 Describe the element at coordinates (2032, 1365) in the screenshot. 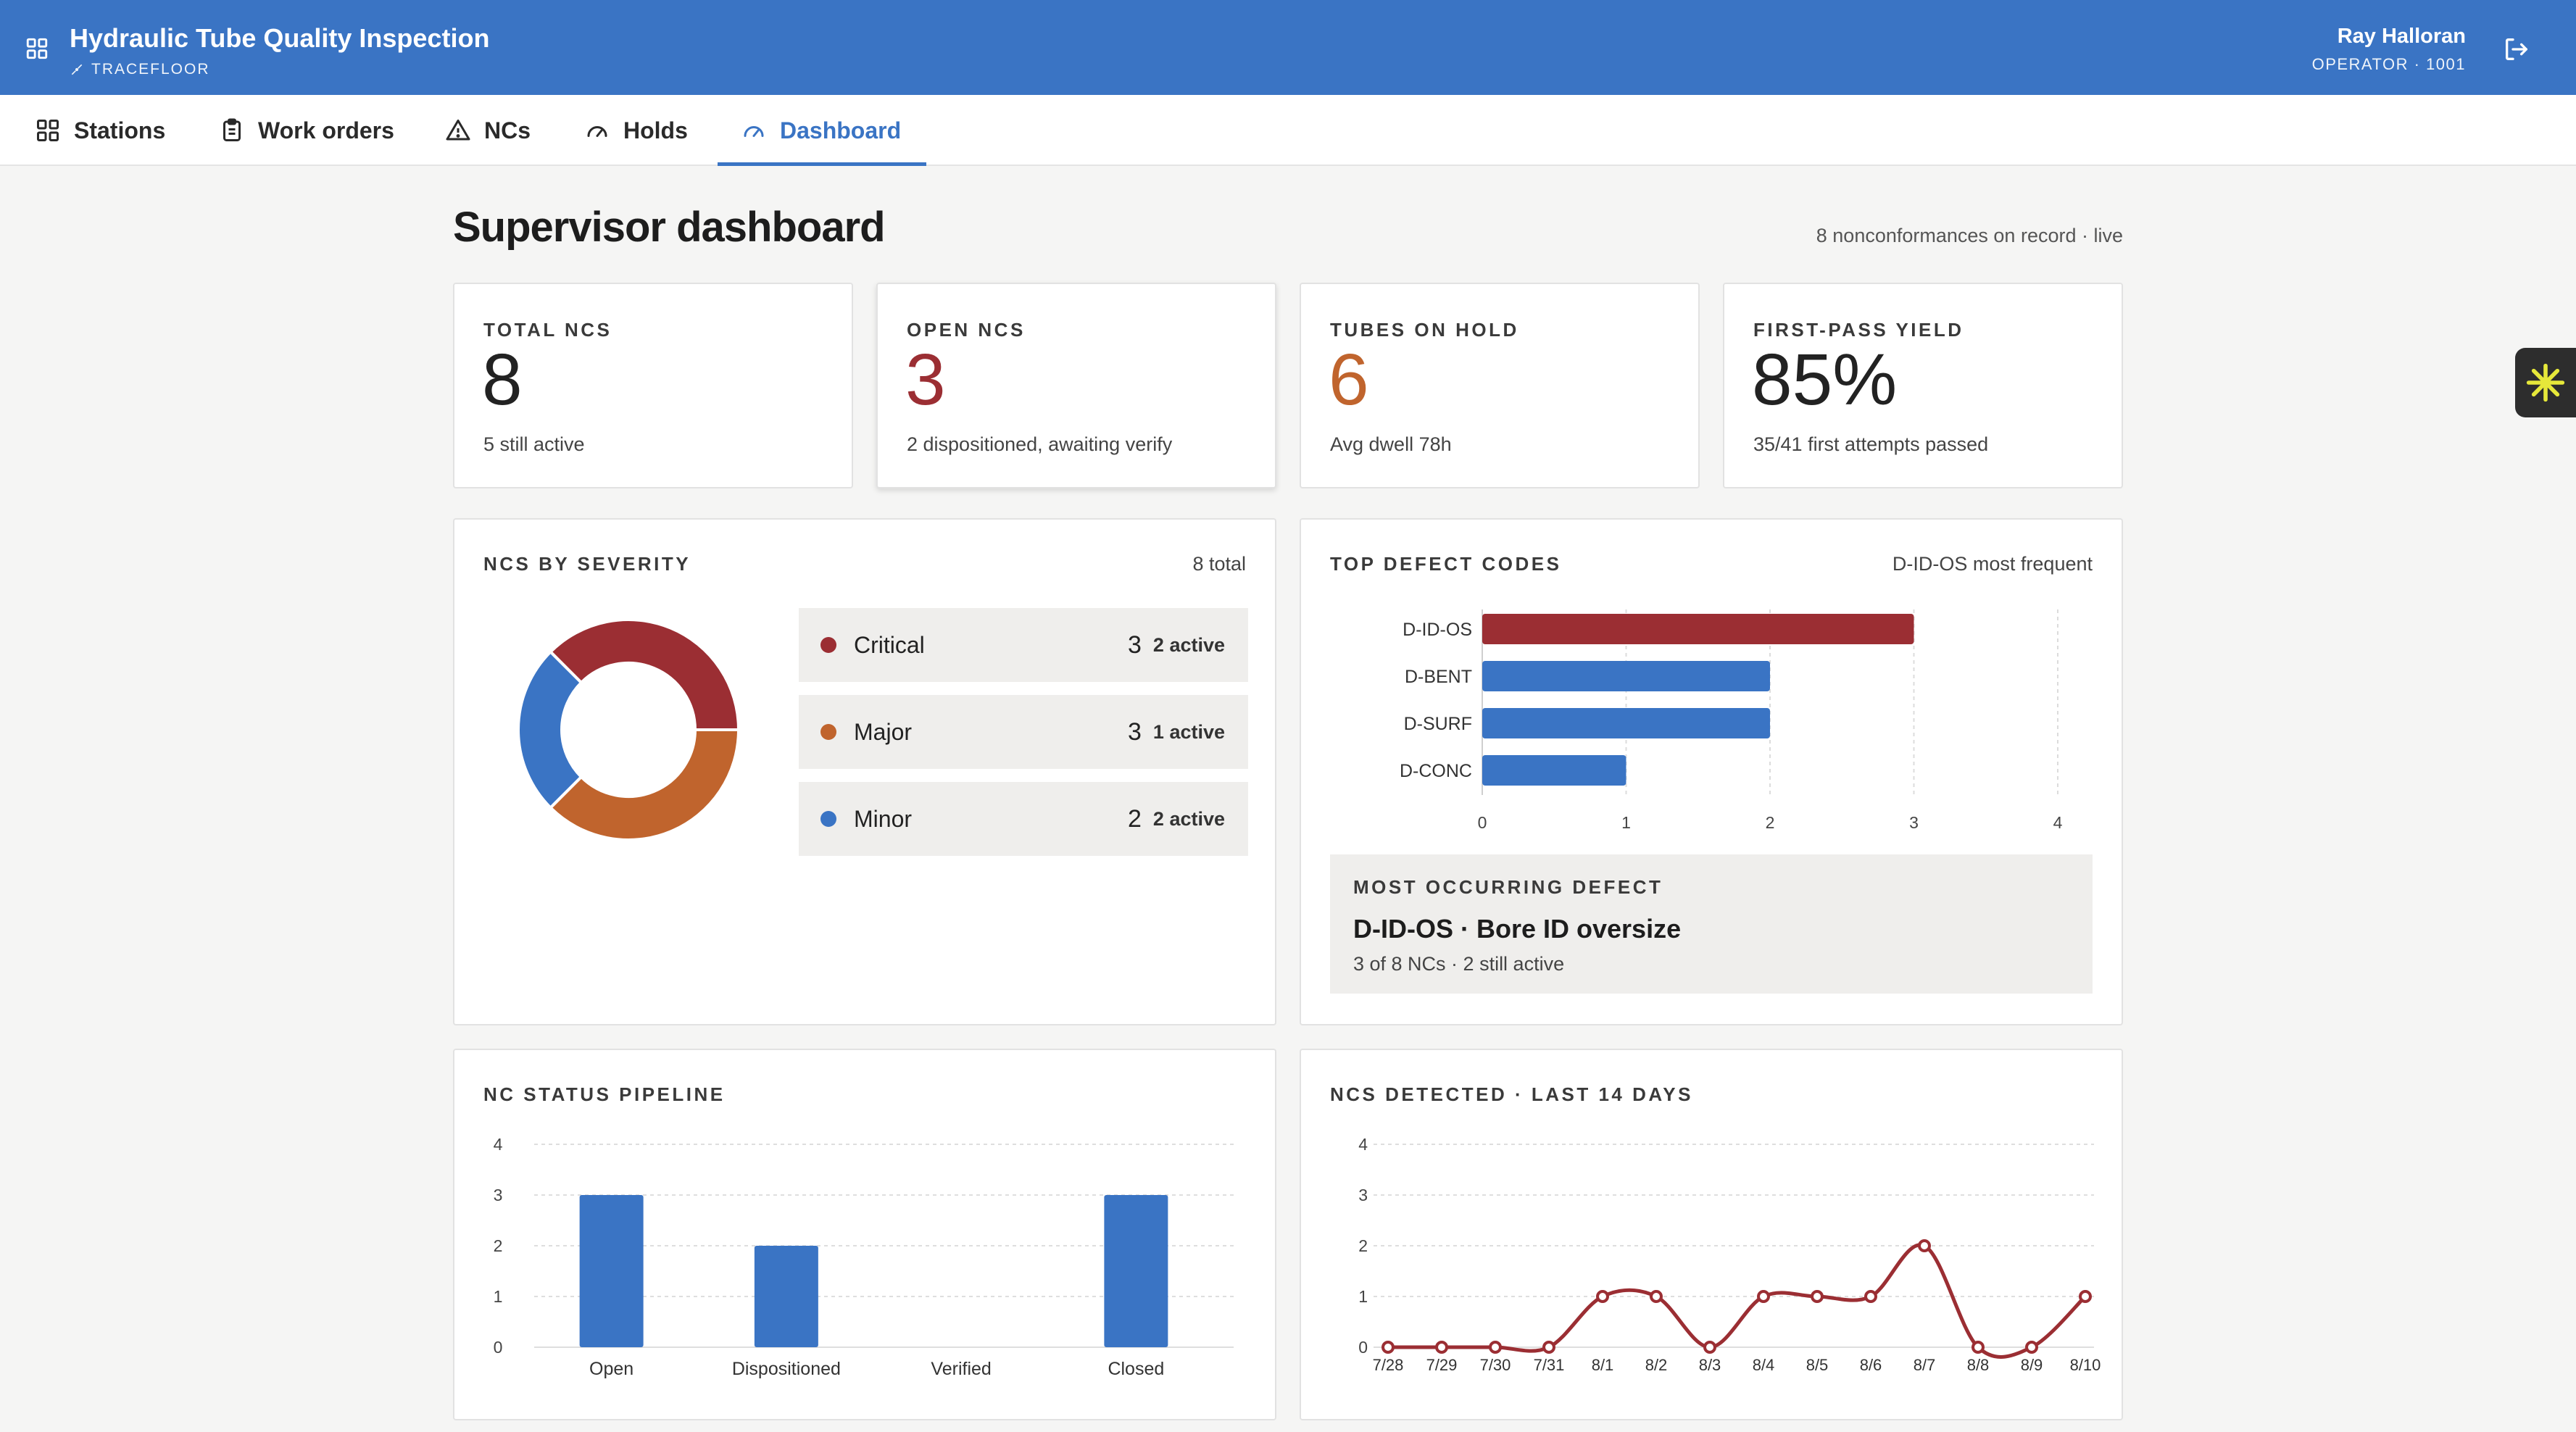

I see `x-tick-label: 8/9` at that location.